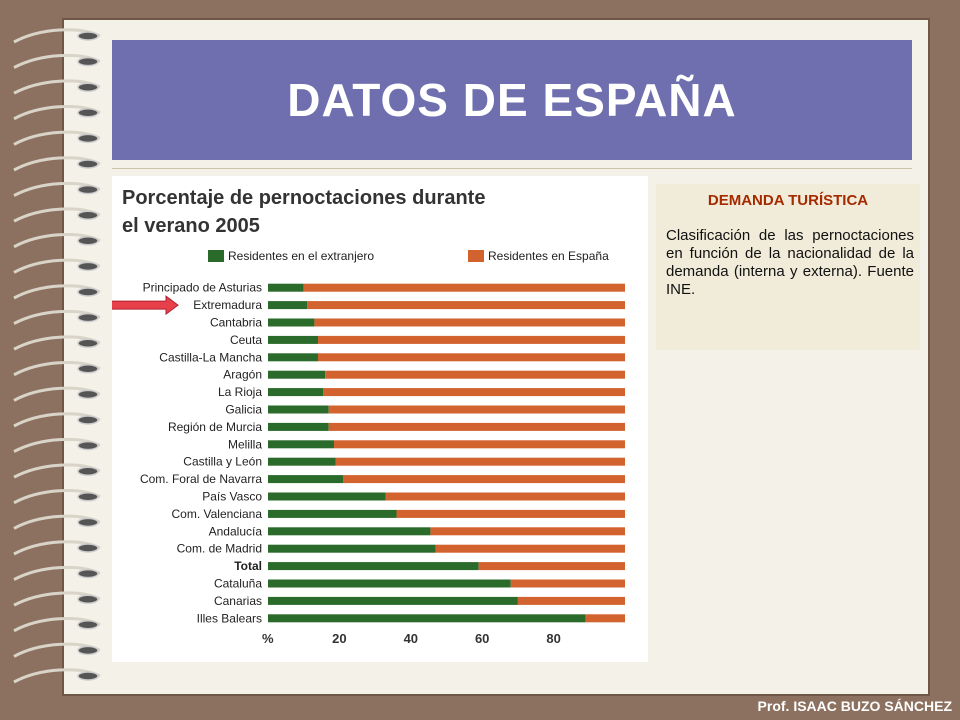  Describe the element at coordinates (303, 198) in the screenshot. I see `chart-title-line-1: Porcentaje de pernoctaciones durante` at that location.